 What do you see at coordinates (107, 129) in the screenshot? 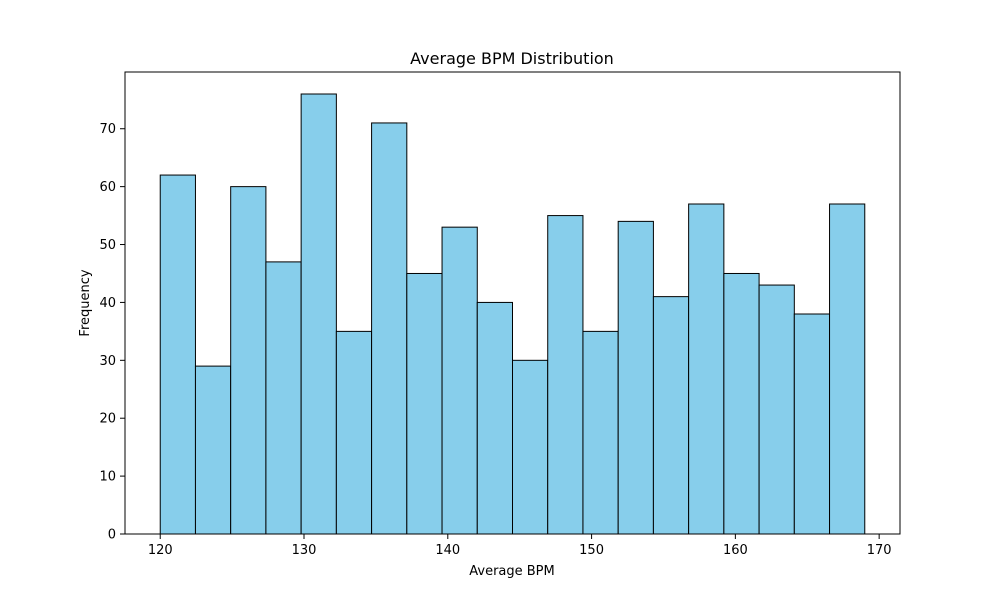
I see `y-tick-label: 70` at bounding box center [107, 129].